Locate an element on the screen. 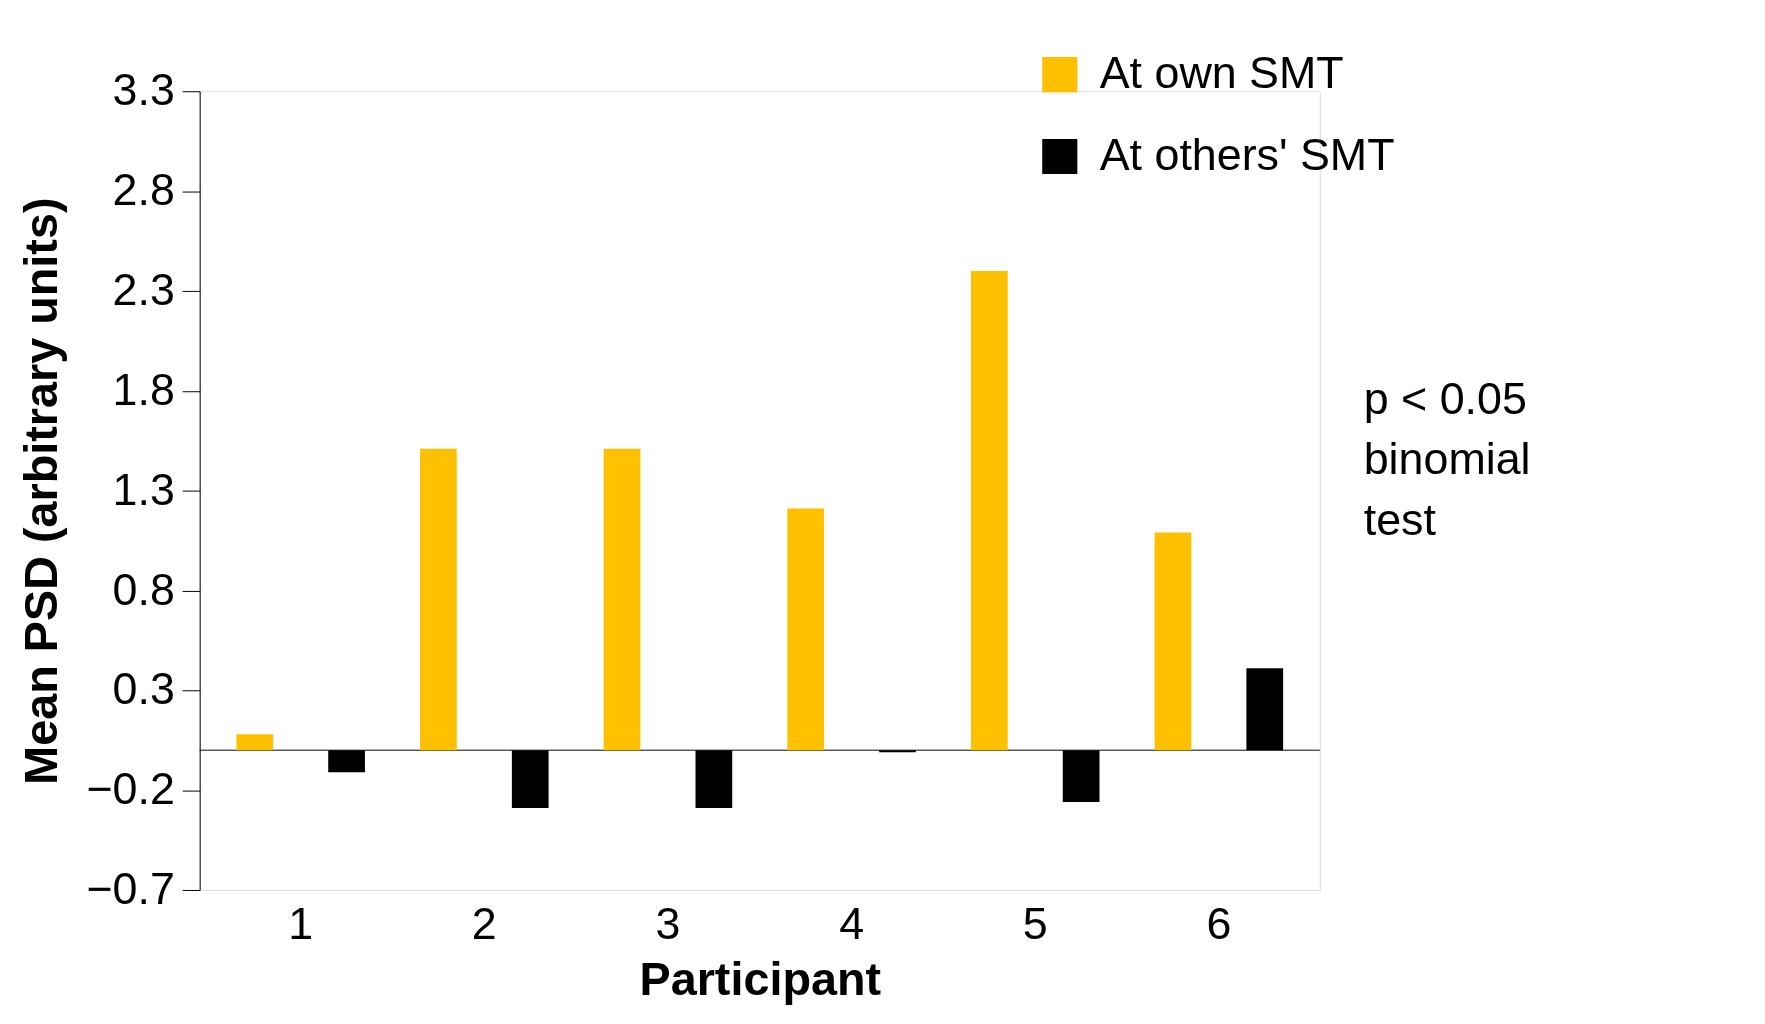 The height and width of the screenshot is (1024, 1765). y-tick-label: 2.3 is located at coordinates (143, 289).